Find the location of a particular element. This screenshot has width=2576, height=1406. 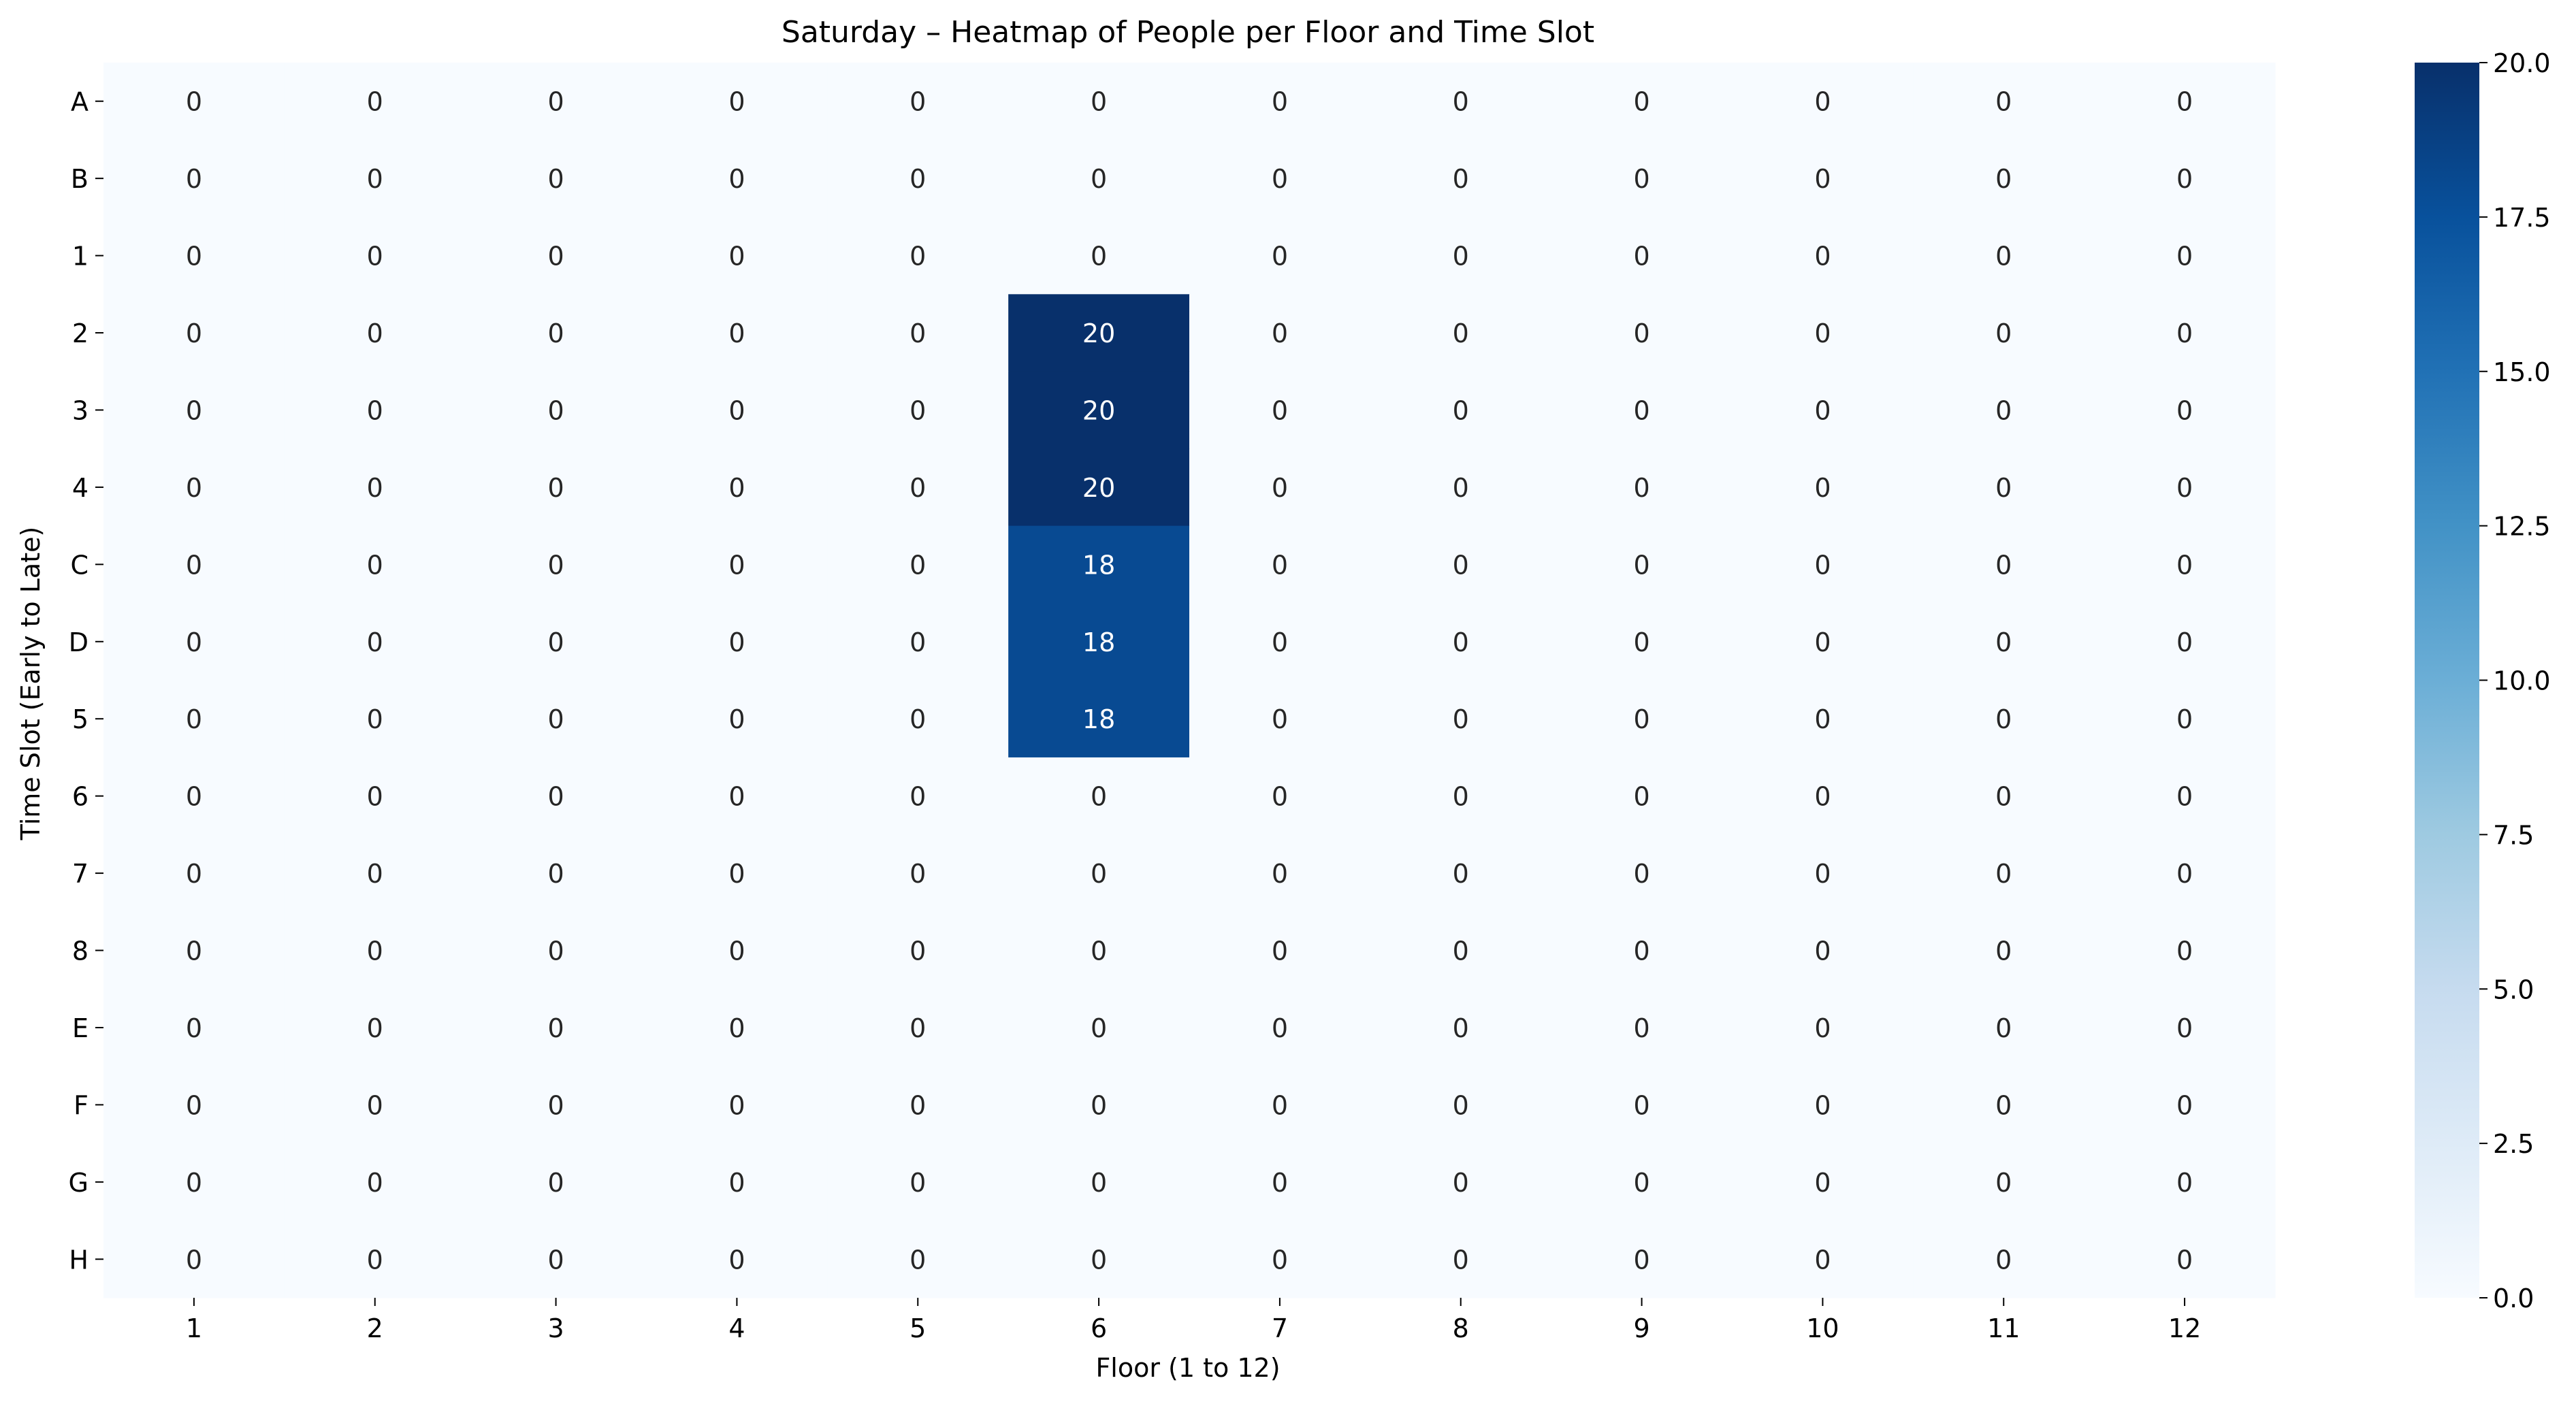

colorbar-gradient is located at coordinates (2447, 680).